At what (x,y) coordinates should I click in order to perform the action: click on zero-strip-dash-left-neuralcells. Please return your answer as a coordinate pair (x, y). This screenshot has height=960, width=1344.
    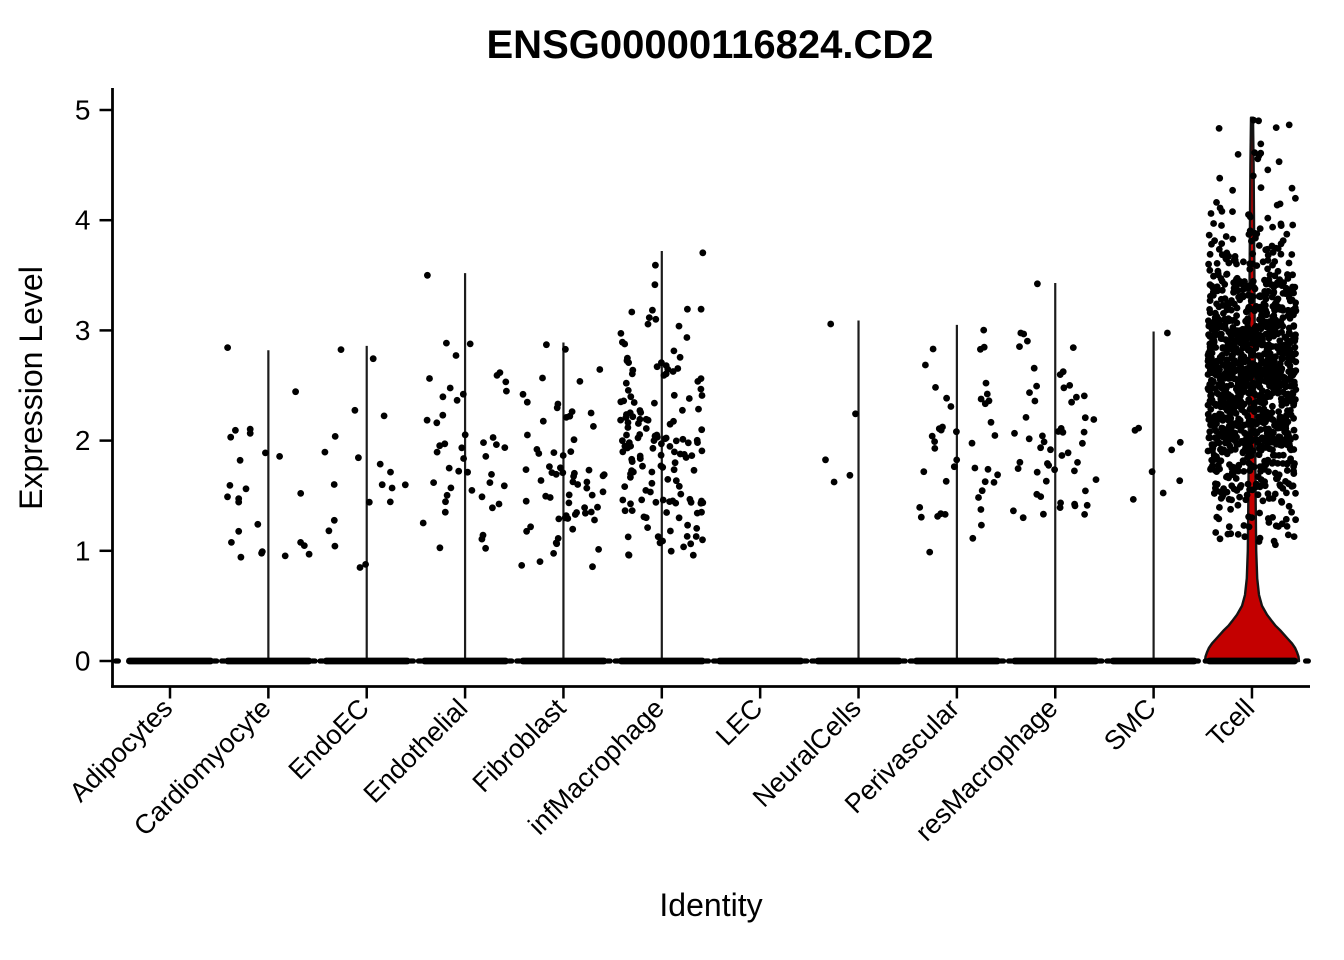
    Looking at the image, I should click on (805, 661).